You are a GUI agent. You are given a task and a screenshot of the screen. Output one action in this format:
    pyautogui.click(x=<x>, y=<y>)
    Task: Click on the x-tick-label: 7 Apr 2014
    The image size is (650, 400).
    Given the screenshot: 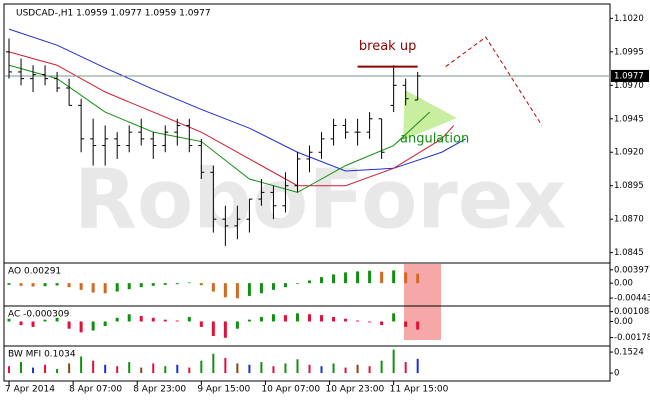 What is the action you would take?
    pyautogui.click(x=30, y=390)
    